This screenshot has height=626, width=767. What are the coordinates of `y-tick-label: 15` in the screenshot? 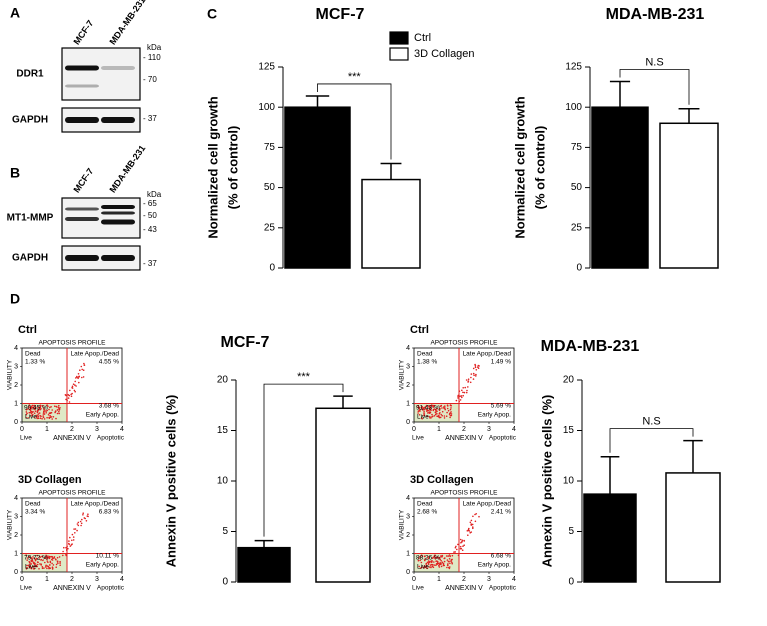 It's located at (223, 430).